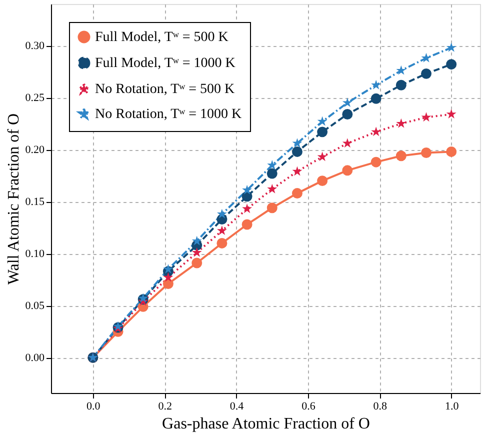 This screenshot has height=435, width=484. What do you see at coordinates (237, 406) in the screenshot?
I see `x-tick-label: 0.4` at bounding box center [237, 406].